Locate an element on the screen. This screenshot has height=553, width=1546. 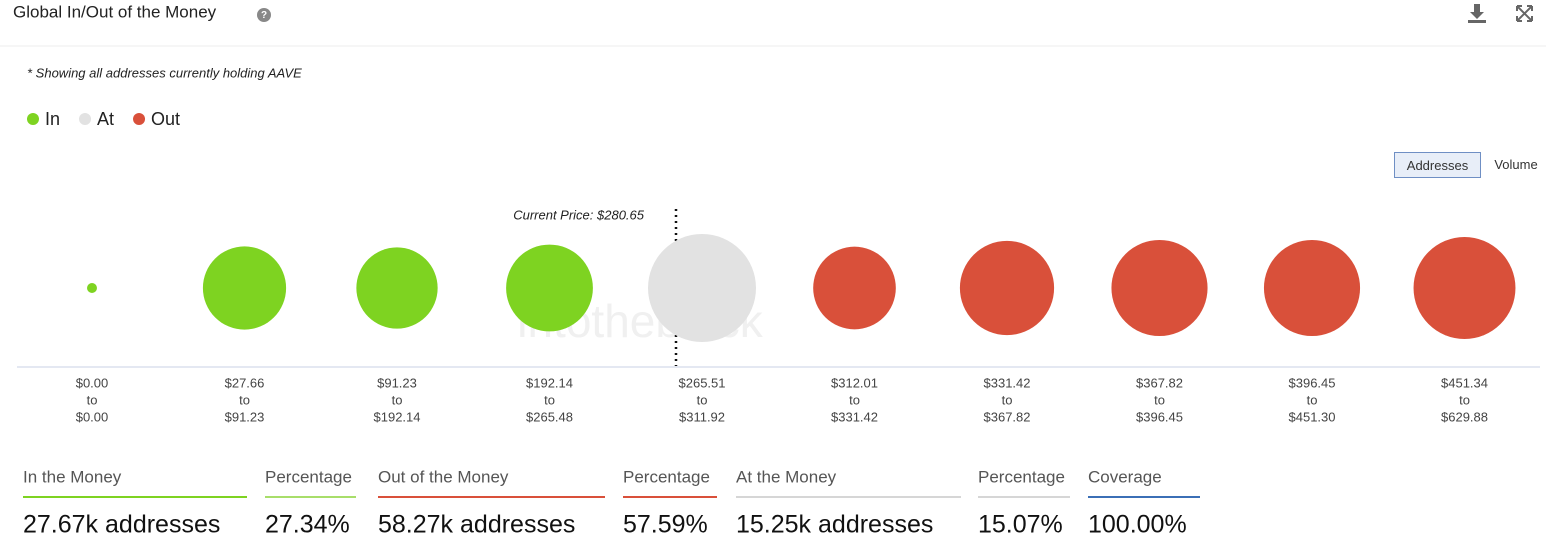
stat-label: Out of the Money is located at coordinates (443, 476).